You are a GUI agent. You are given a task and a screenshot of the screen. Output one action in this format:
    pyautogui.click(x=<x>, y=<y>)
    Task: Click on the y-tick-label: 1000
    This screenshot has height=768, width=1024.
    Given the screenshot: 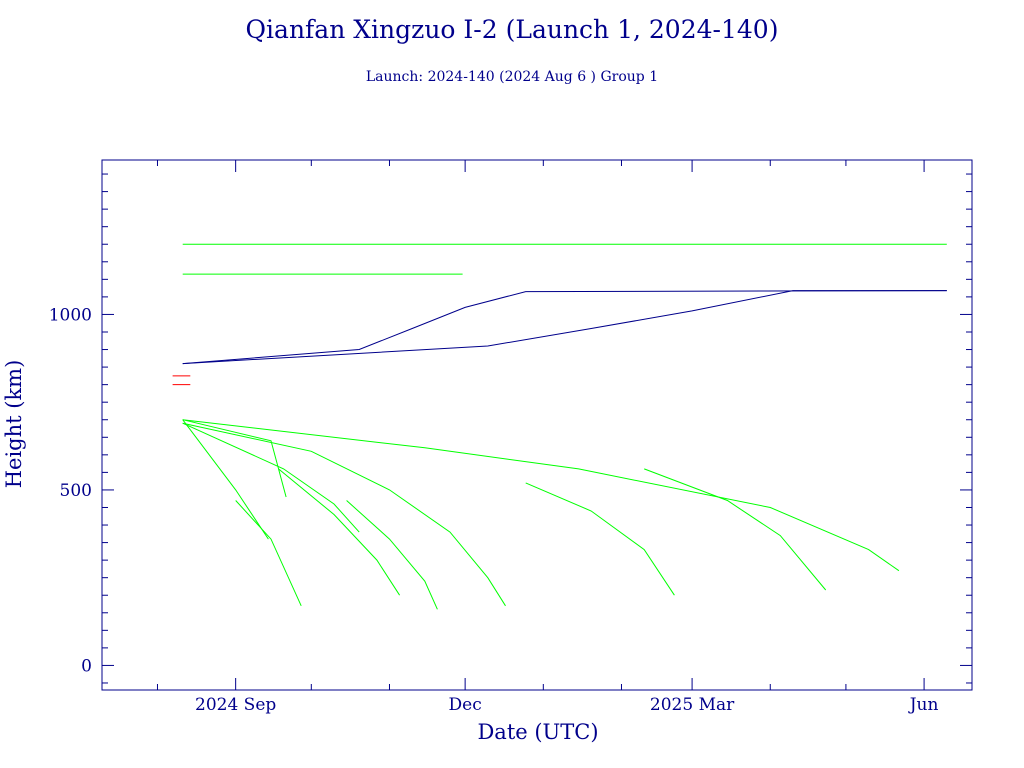 What is the action you would take?
    pyautogui.click(x=70, y=315)
    